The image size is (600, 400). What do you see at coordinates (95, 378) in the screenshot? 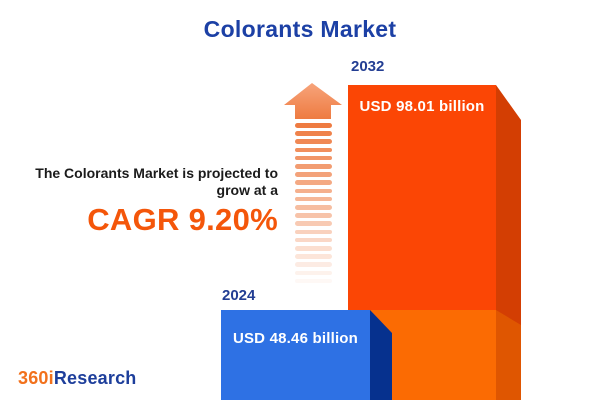
I see `logo-suffix: Research` at bounding box center [95, 378].